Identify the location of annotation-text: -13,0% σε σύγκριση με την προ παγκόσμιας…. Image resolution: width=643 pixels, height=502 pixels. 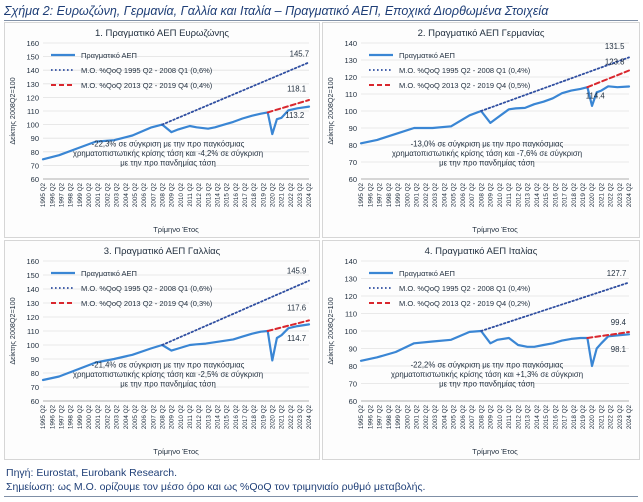
(487, 153).